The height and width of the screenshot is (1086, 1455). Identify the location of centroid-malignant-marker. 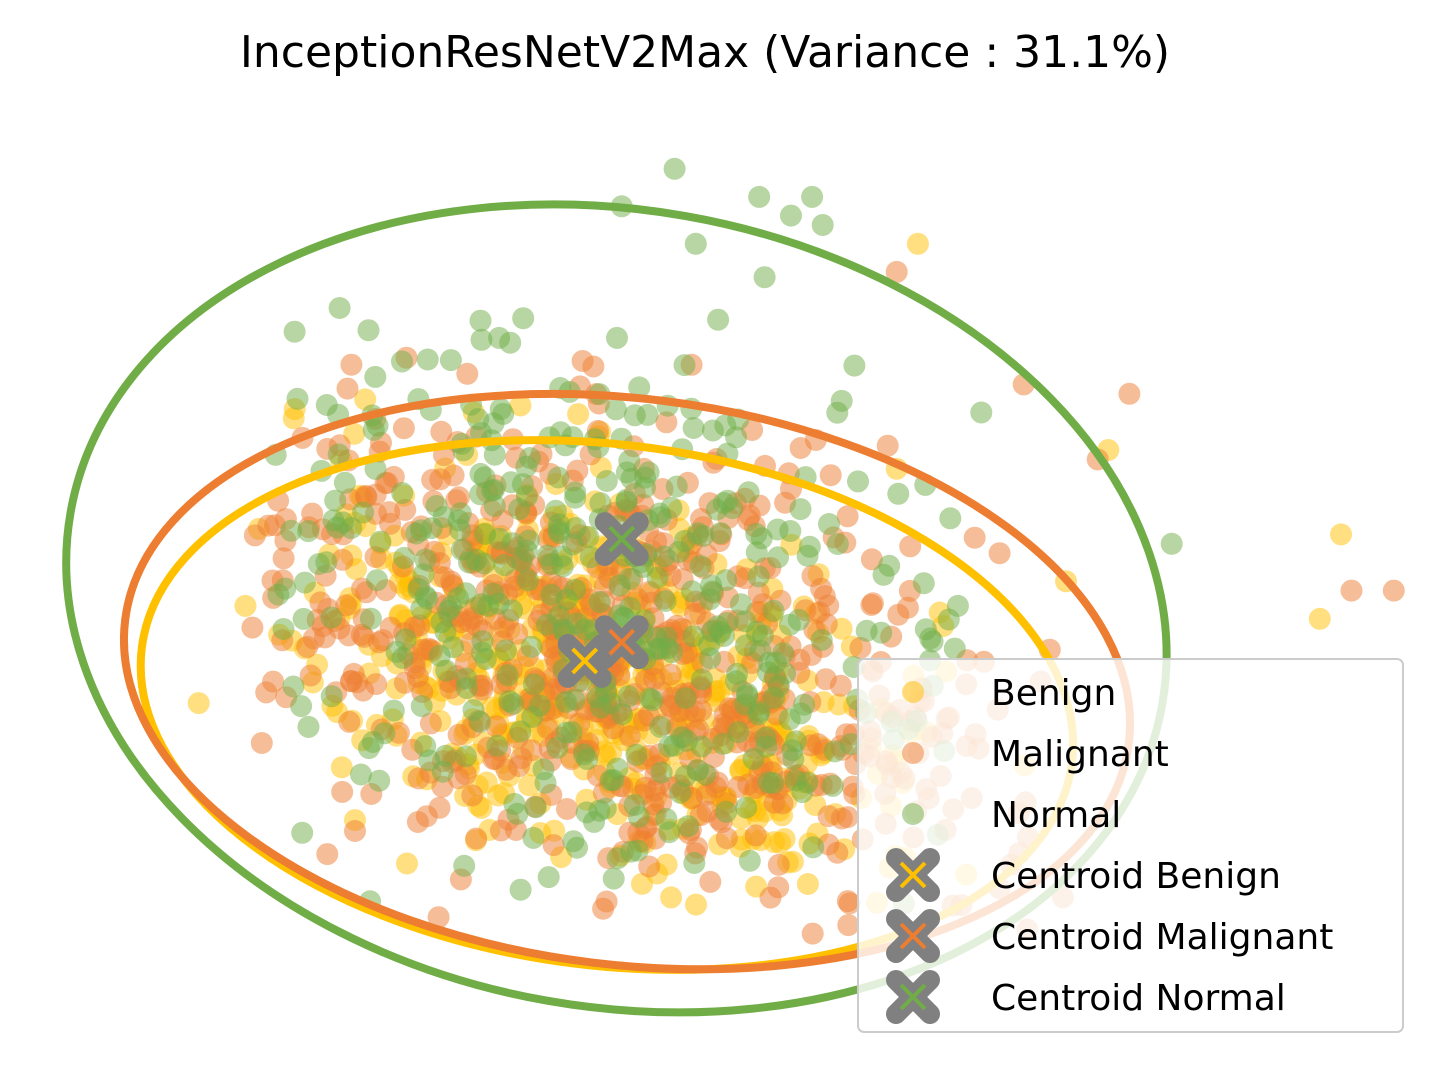
(621, 642).